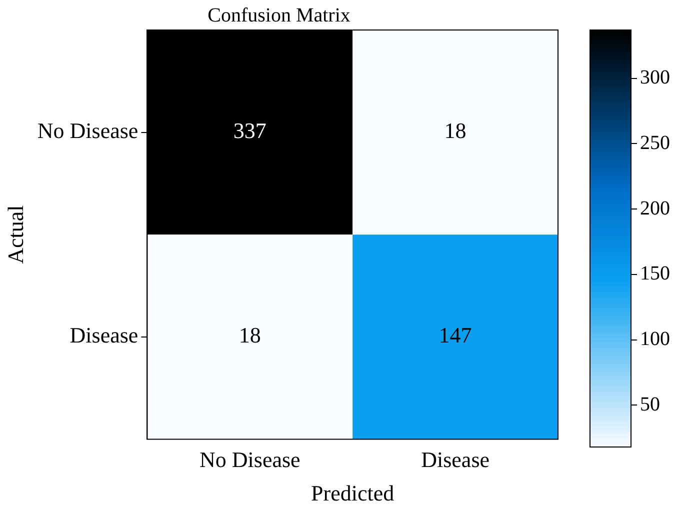 The width and height of the screenshot is (676, 518). Describe the element at coordinates (655, 143) in the screenshot. I see `color-bar-label: 250` at that location.